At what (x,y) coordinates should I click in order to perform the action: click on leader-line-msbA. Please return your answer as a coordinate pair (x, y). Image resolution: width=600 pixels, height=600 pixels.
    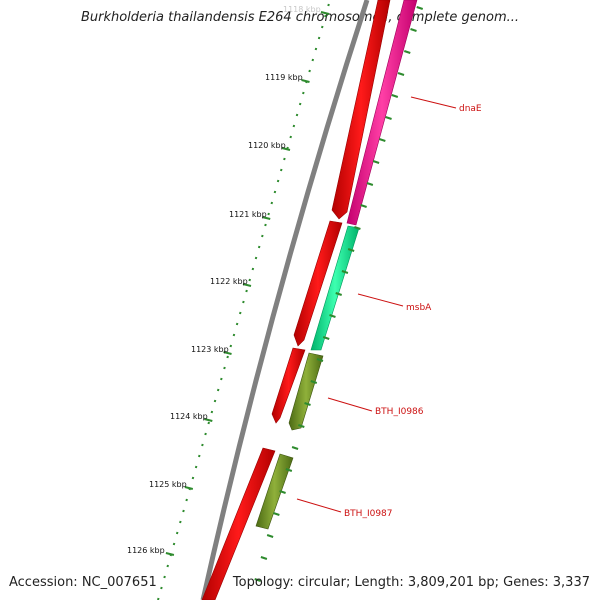
    Looking at the image, I should click on (380, 300).